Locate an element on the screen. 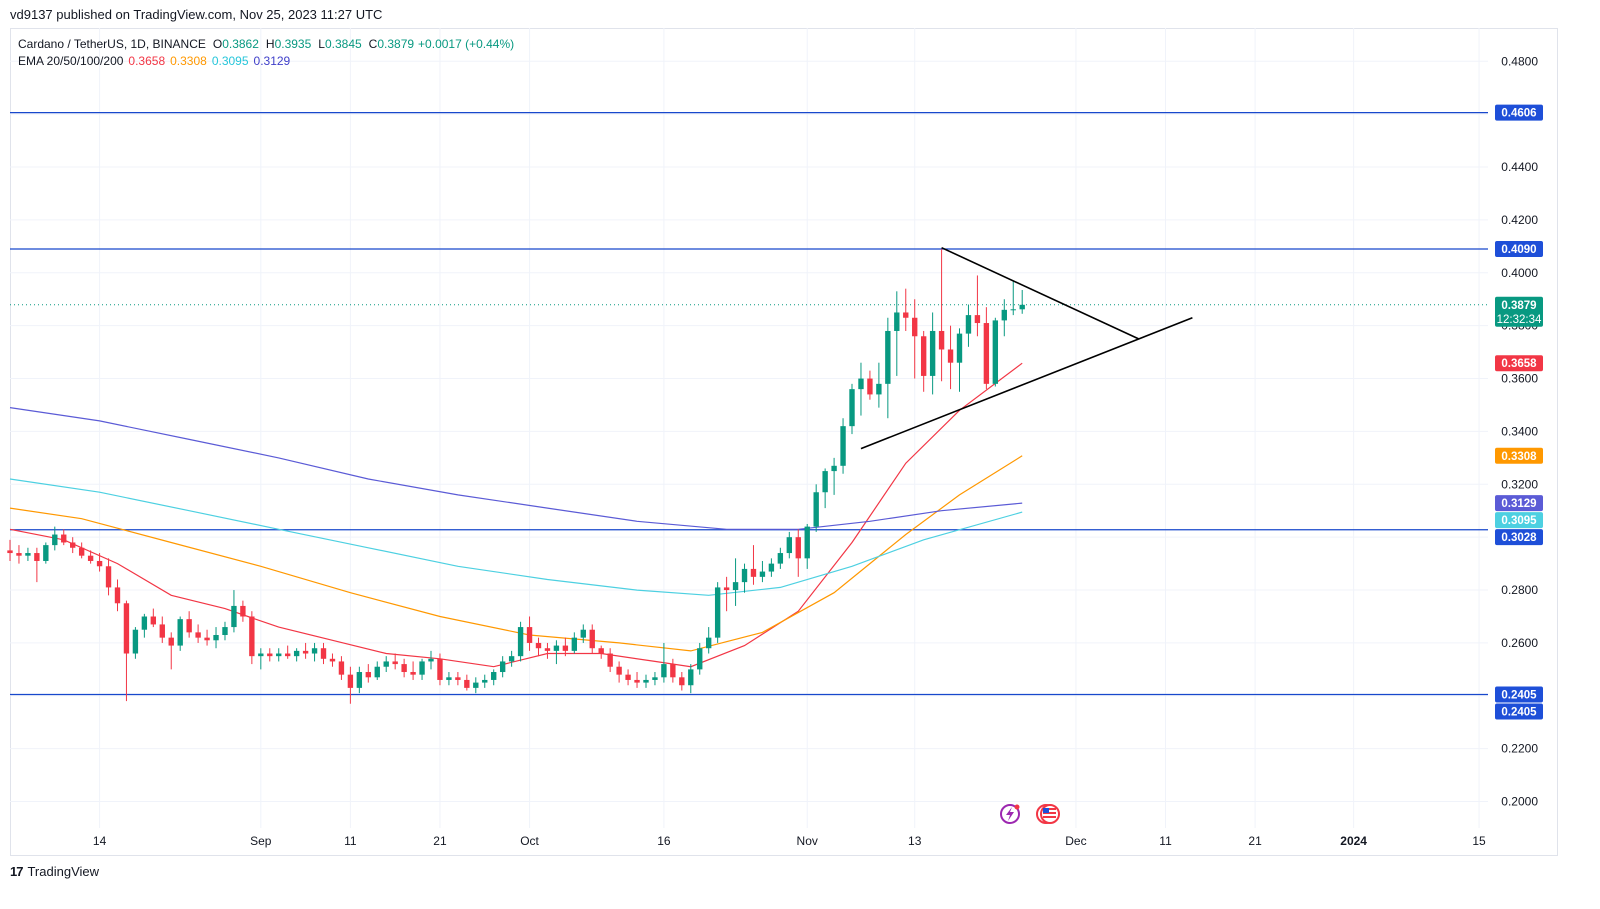 This screenshot has height=909, width=1600. symbol-name: Cardano / TetherUS, 1D, BINANCE is located at coordinates (112, 44).